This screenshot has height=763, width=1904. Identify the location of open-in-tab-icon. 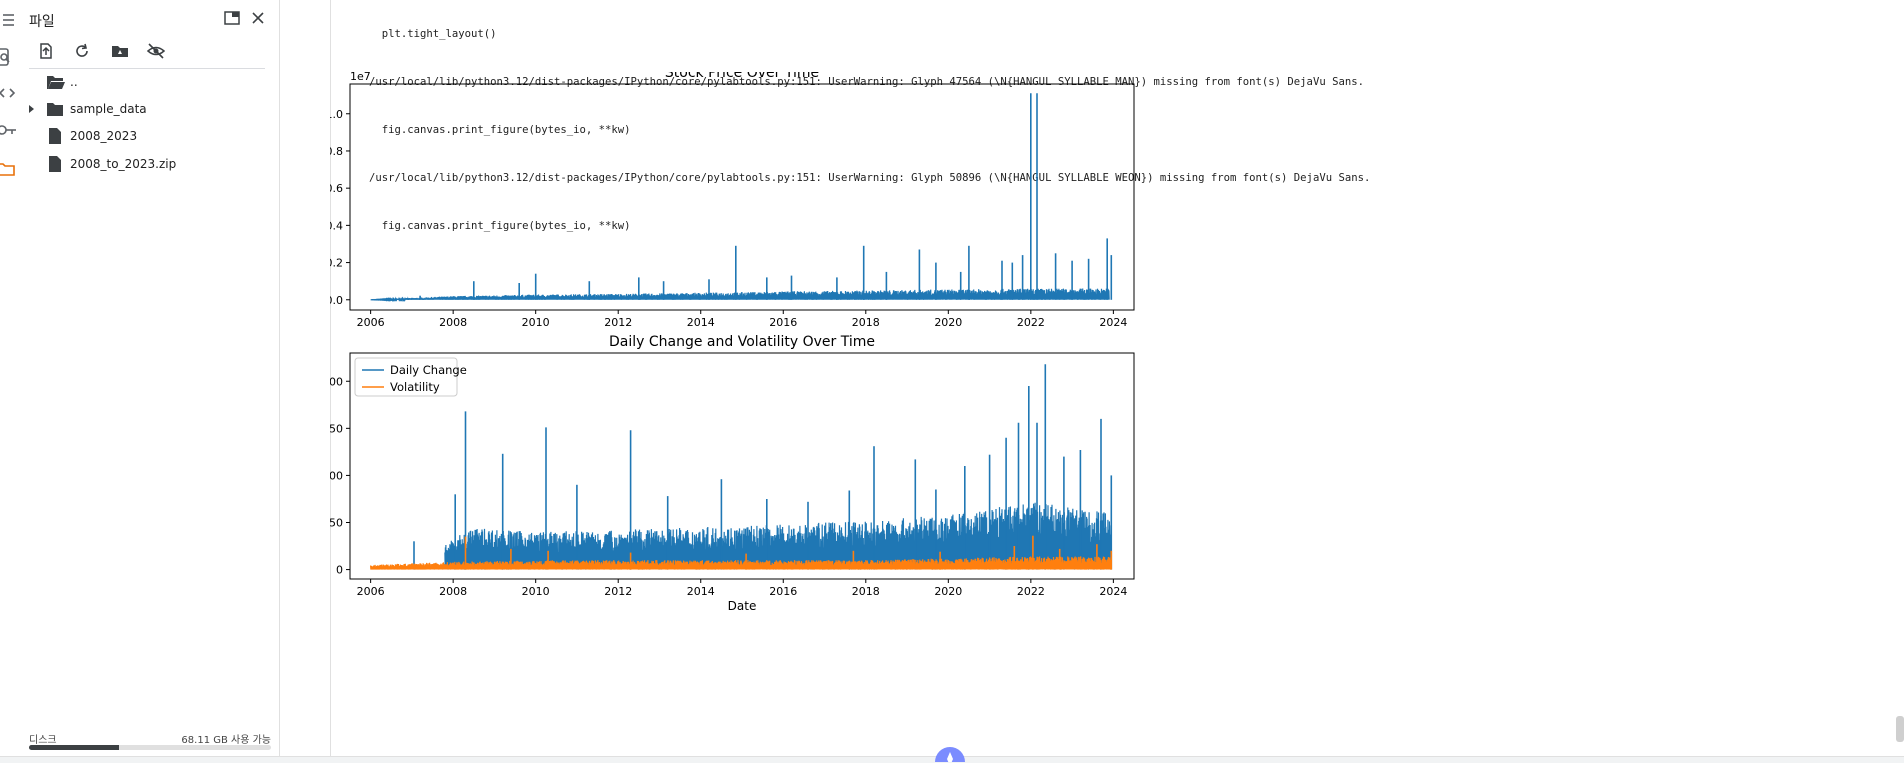
(232, 18).